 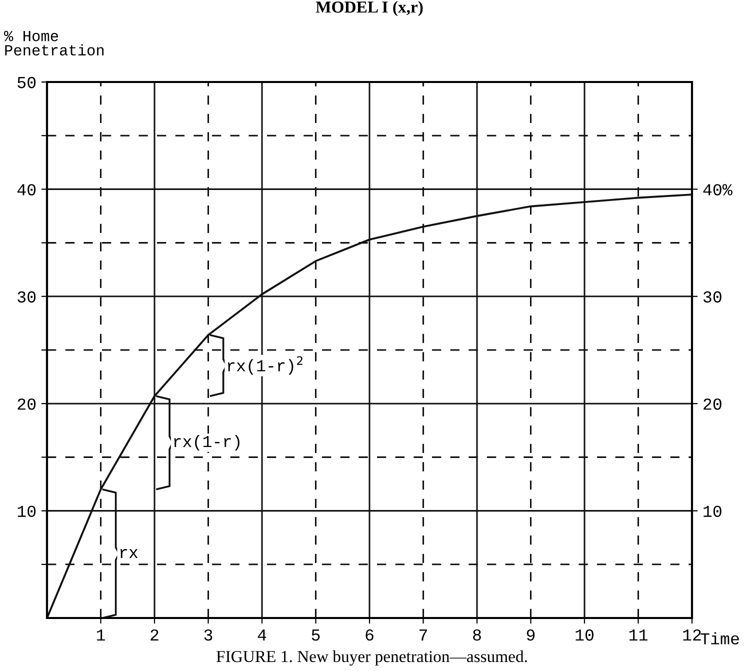 I want to click on x-tick-label: 9, so click(x=530, y=635).